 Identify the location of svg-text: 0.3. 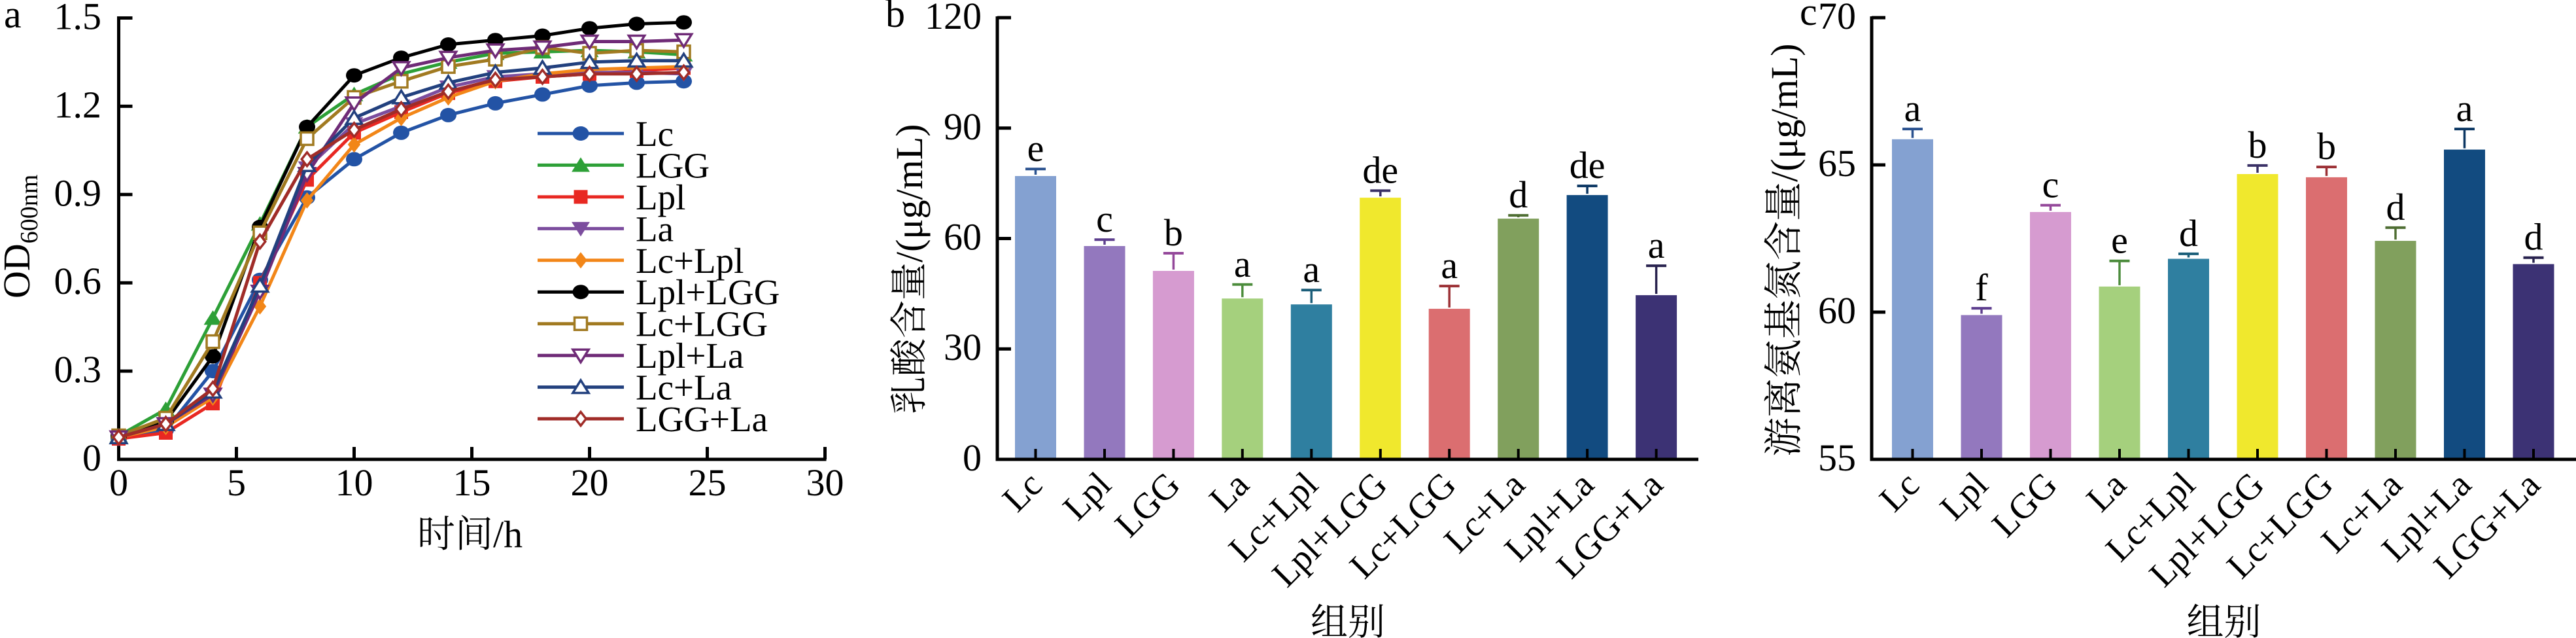
(78, 370).